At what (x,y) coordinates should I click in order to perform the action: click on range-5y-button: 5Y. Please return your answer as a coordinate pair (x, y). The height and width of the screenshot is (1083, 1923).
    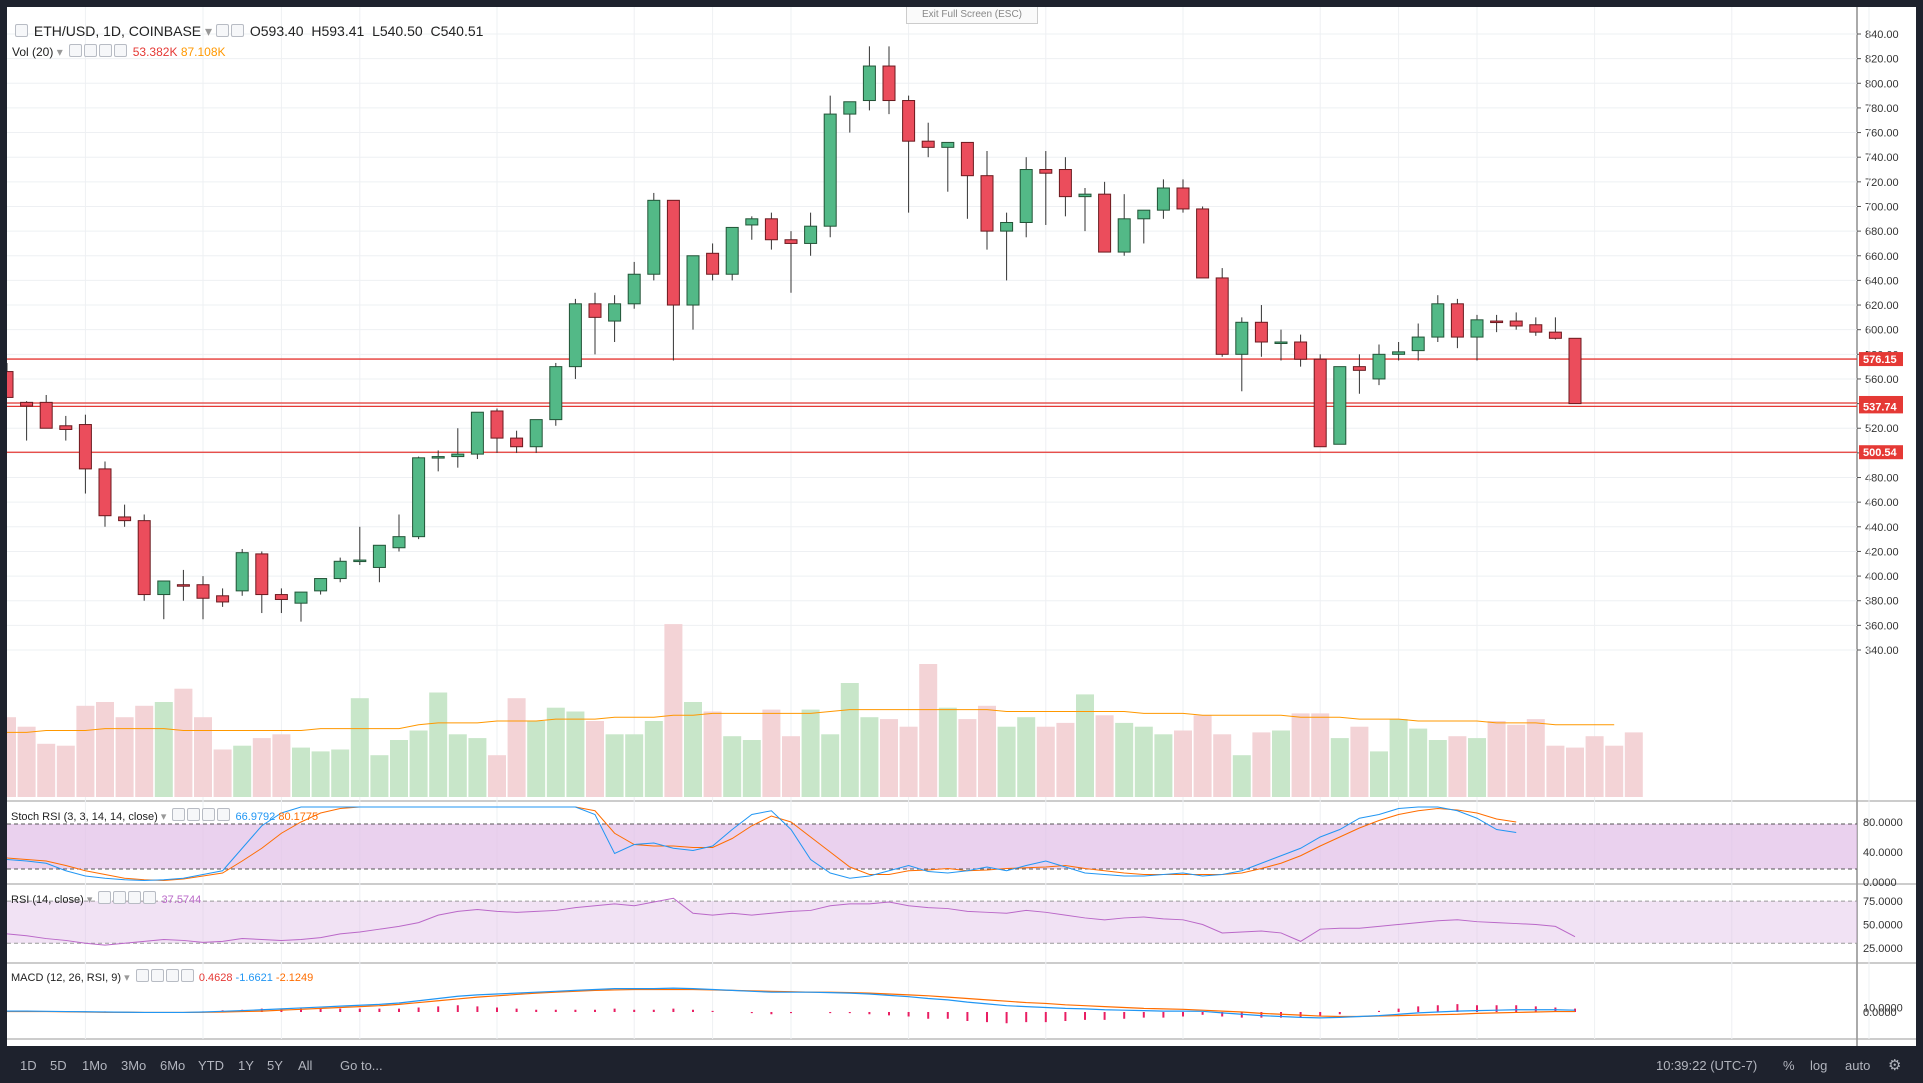
    Looking at the image, I should click on (275, 1065).